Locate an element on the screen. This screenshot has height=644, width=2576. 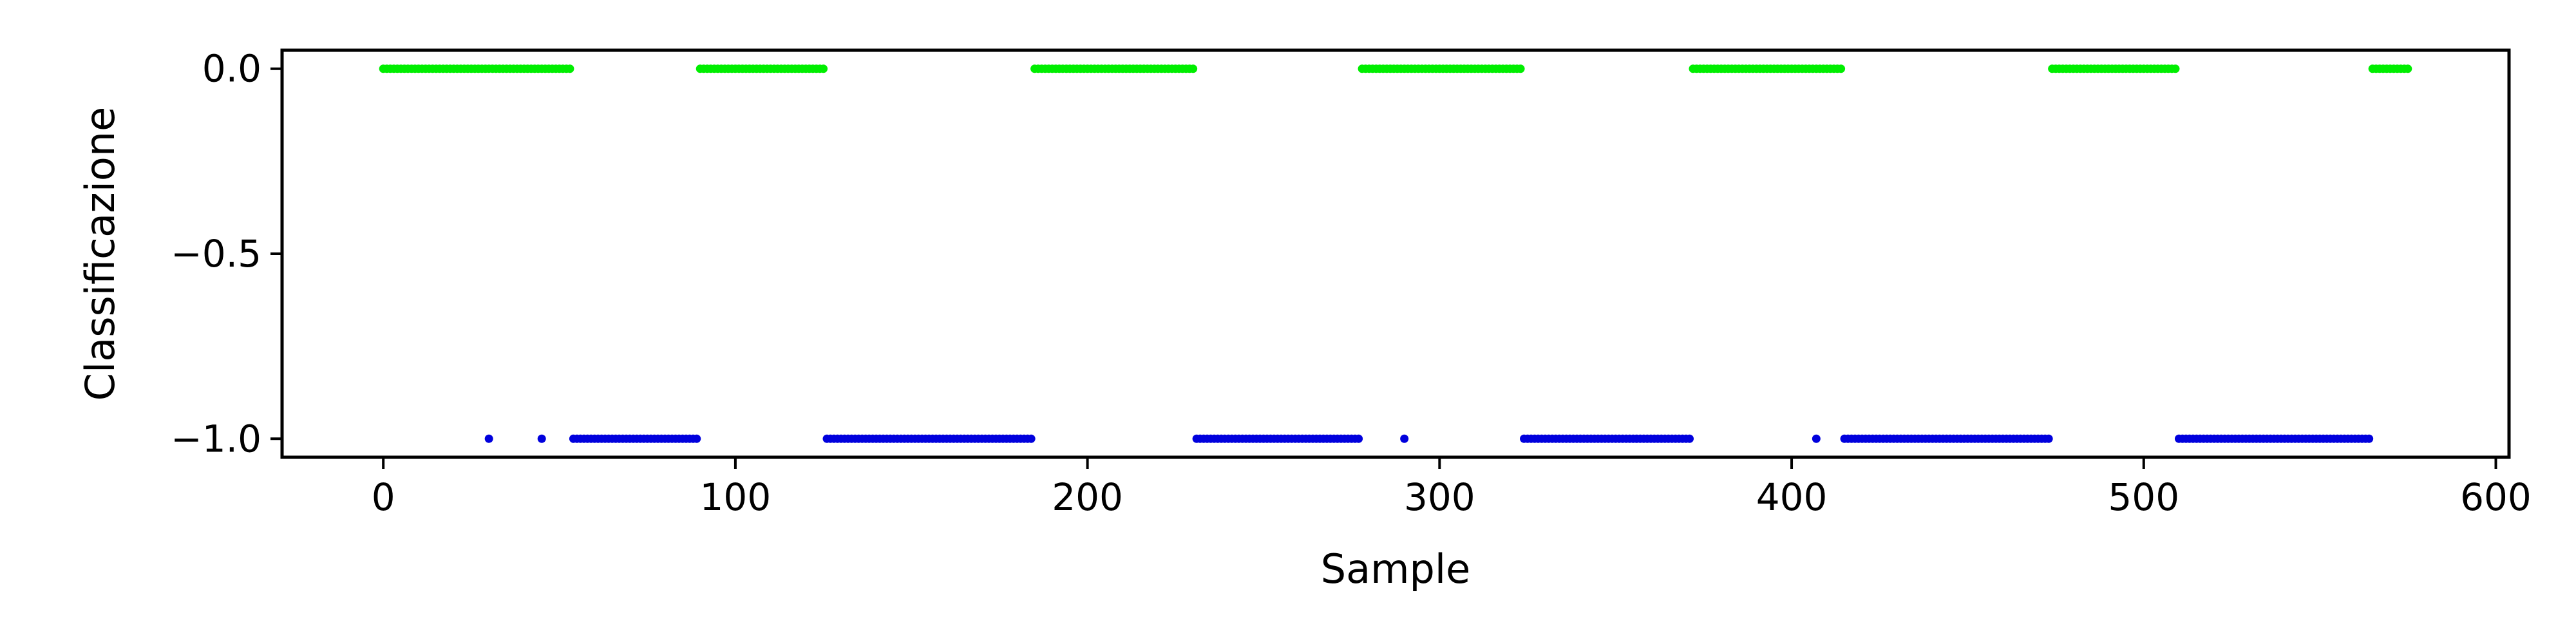
x-axis: 0 100 200 300 400 500 600 is located at coordinates (1452, 488).